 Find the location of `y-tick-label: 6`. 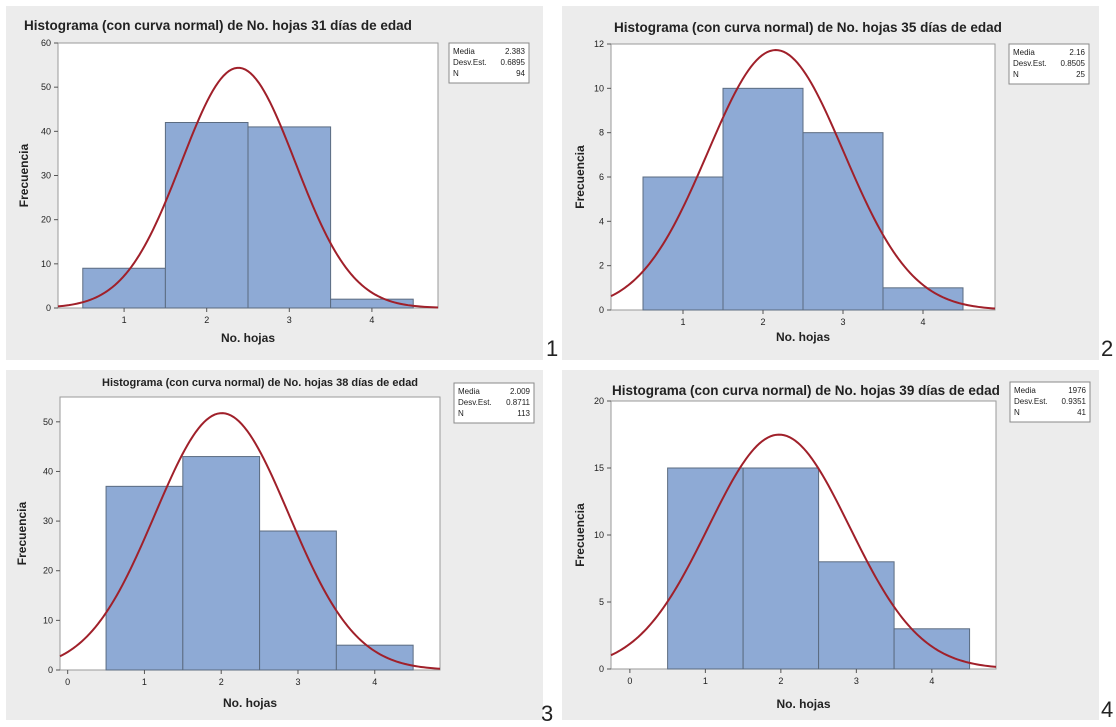

y-tick-label: 6 is located at coordinates (601, 177).